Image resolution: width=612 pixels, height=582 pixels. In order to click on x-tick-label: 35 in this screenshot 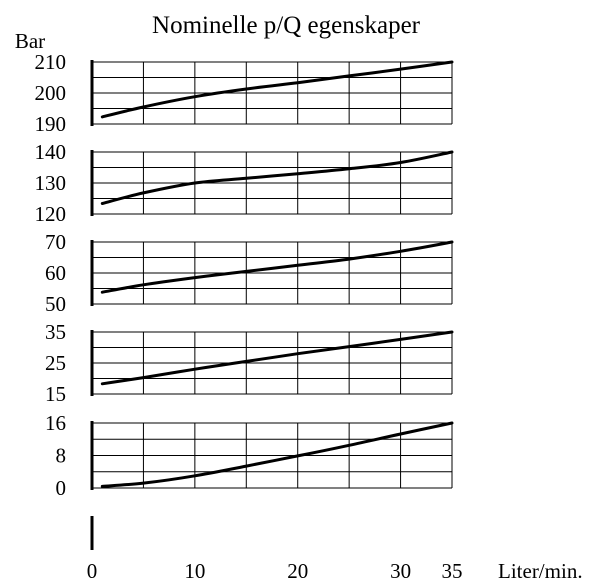, I will do `click(452, 570)`.